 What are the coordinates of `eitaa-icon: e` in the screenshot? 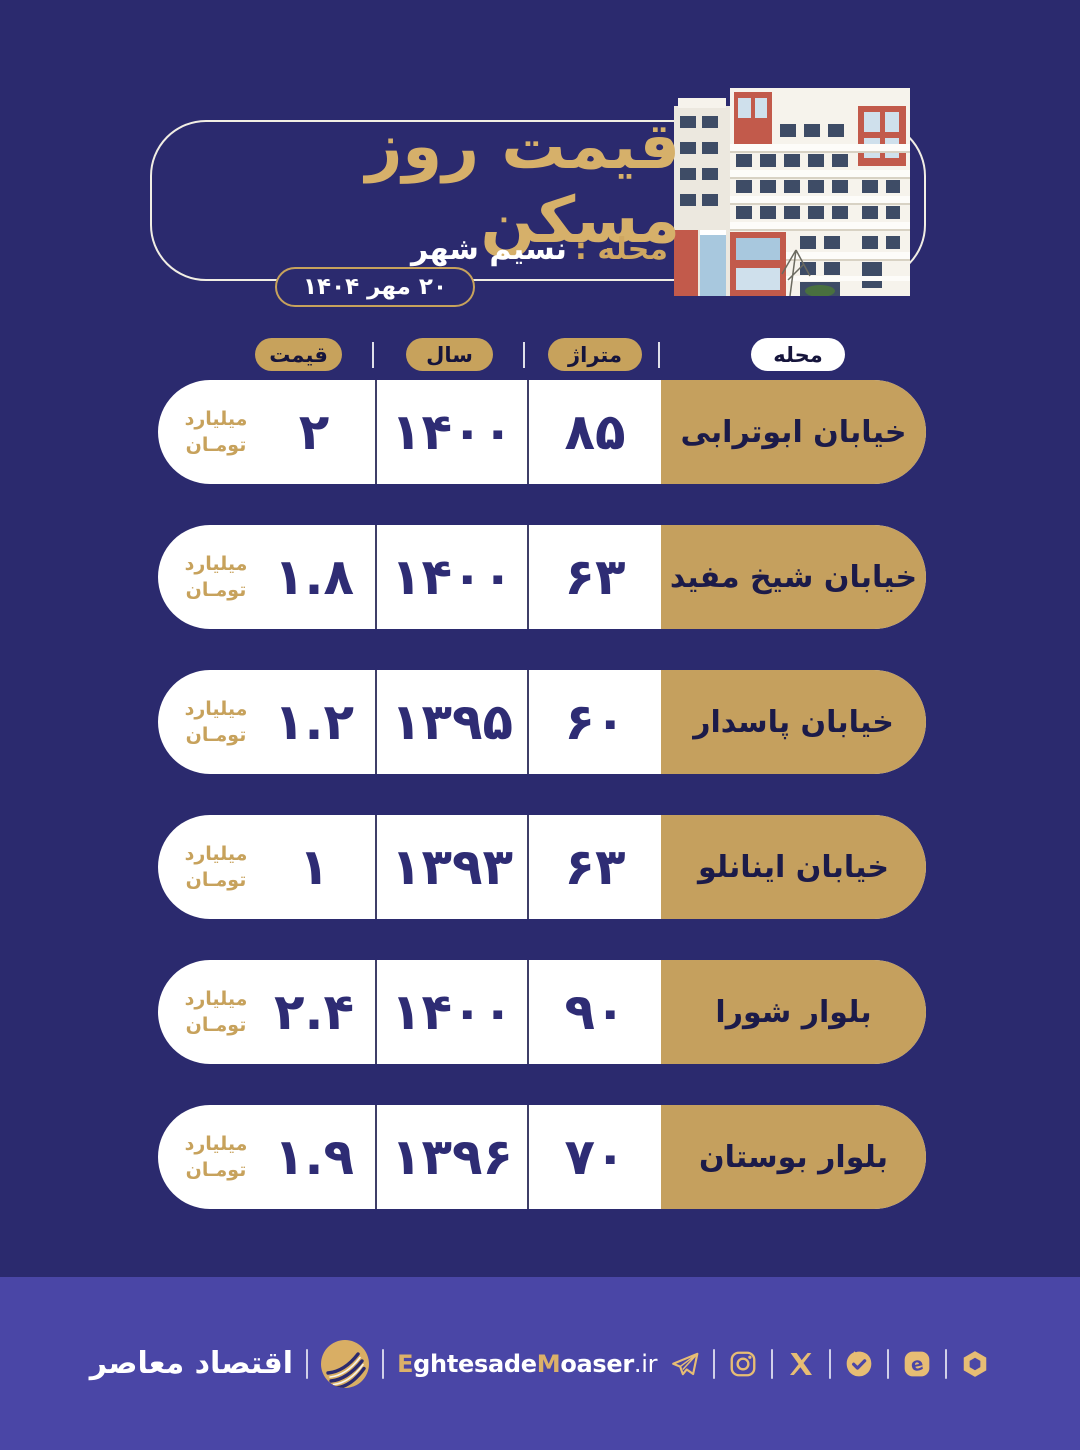 It's located at (917, 1364).